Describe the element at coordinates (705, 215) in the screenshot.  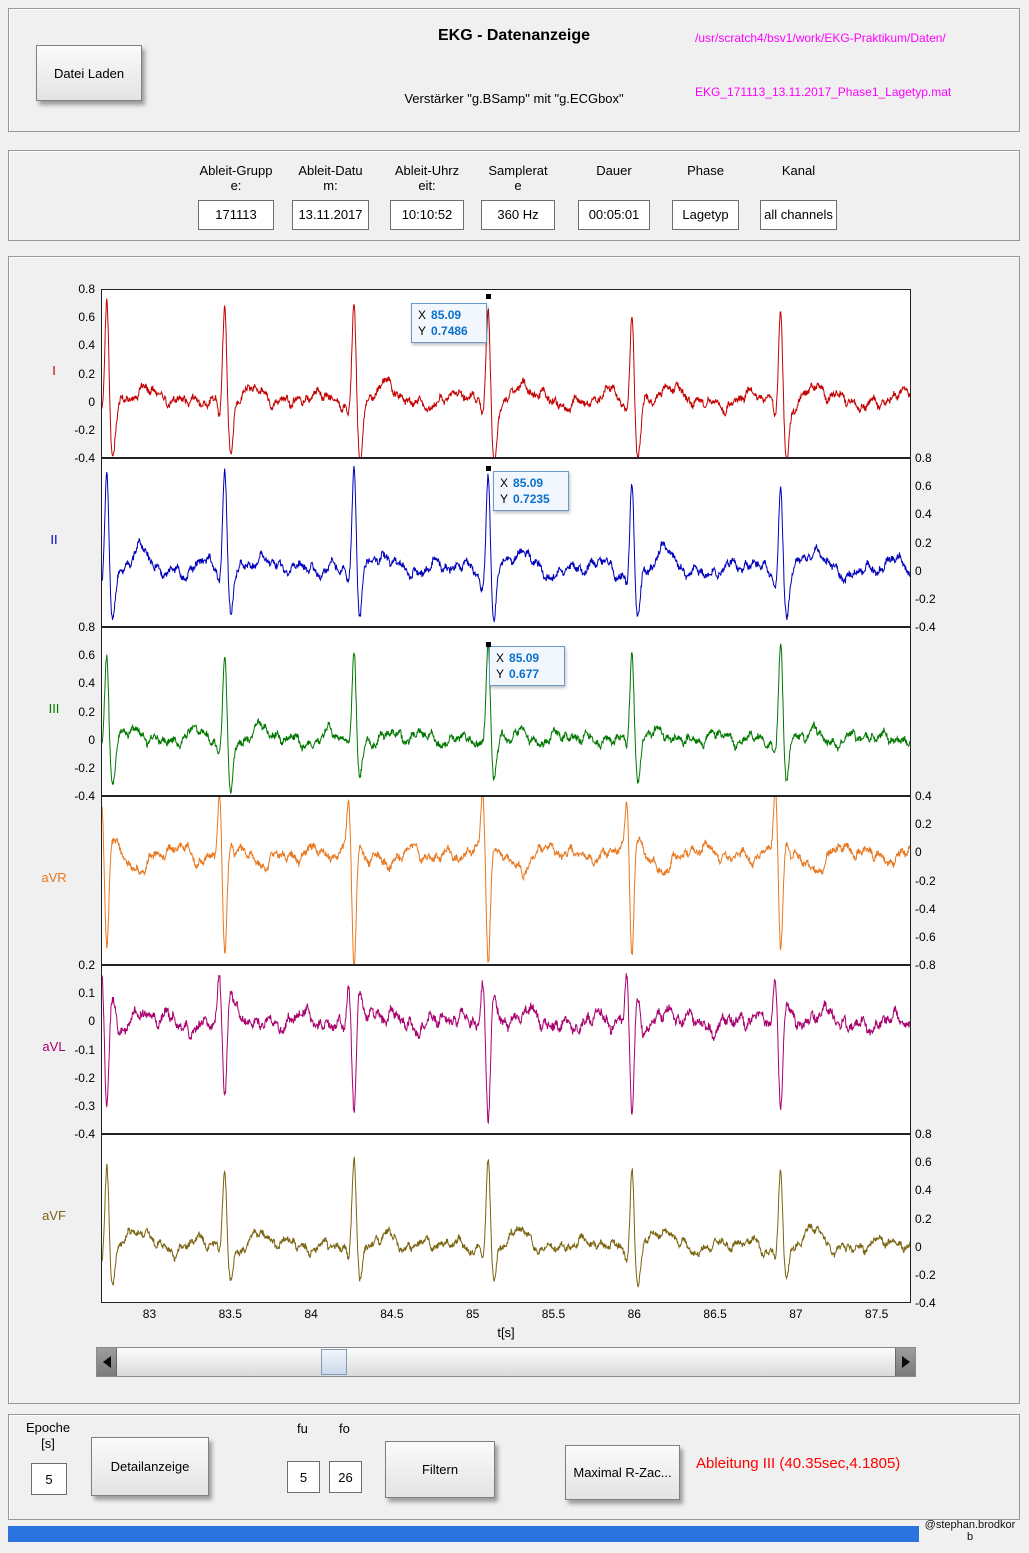
I see `field-value-phase: Lagetyp` at that location.